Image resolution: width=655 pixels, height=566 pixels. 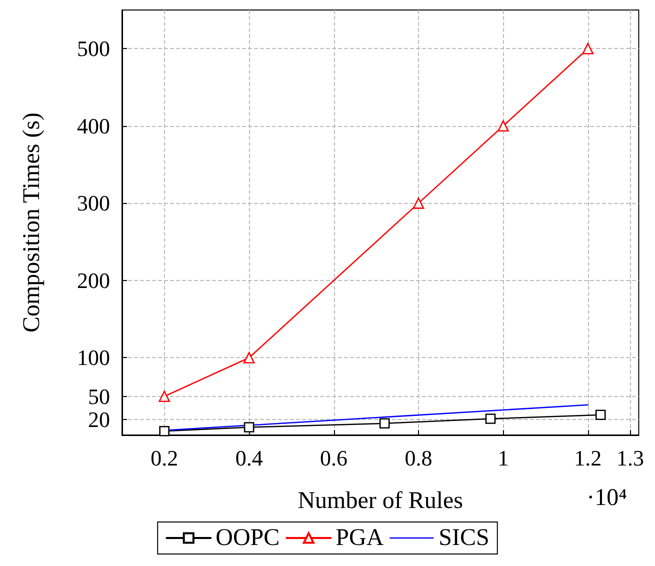 What do you see at coordinates (93, 203) in the screenshot?
I see `y-tick-label: 300` at bounding box center [93, 203].